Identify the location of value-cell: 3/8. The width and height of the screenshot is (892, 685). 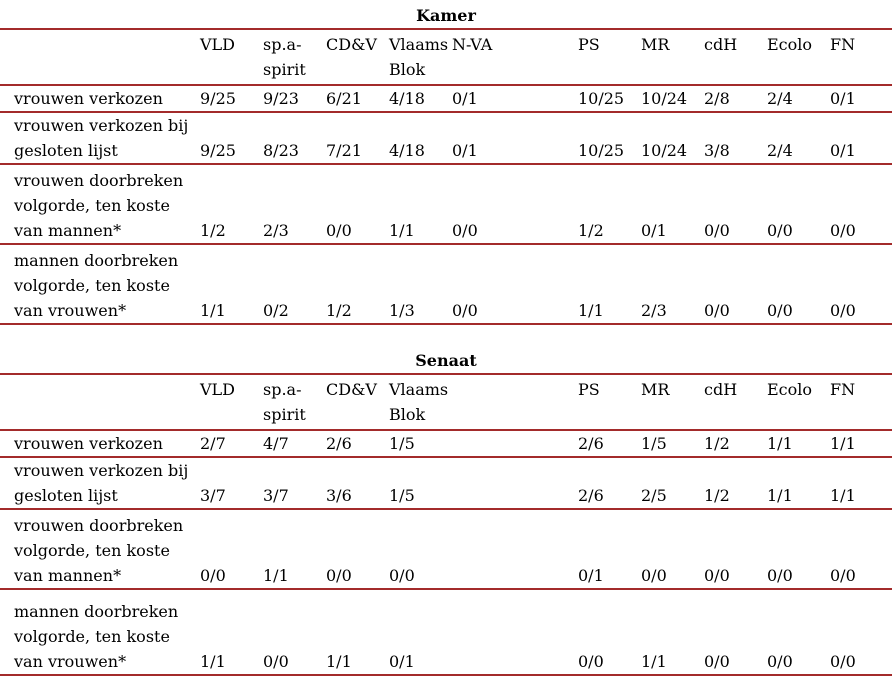
(725, 138).